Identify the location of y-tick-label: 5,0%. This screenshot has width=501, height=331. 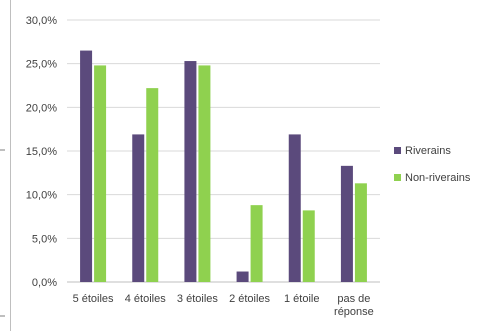
(44, 239).